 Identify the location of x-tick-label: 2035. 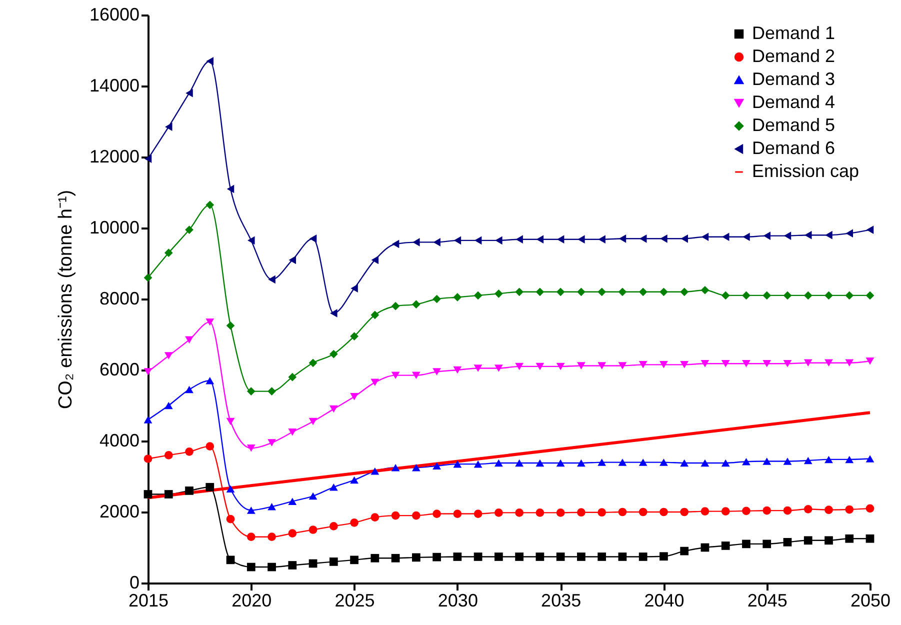
(561, 600).